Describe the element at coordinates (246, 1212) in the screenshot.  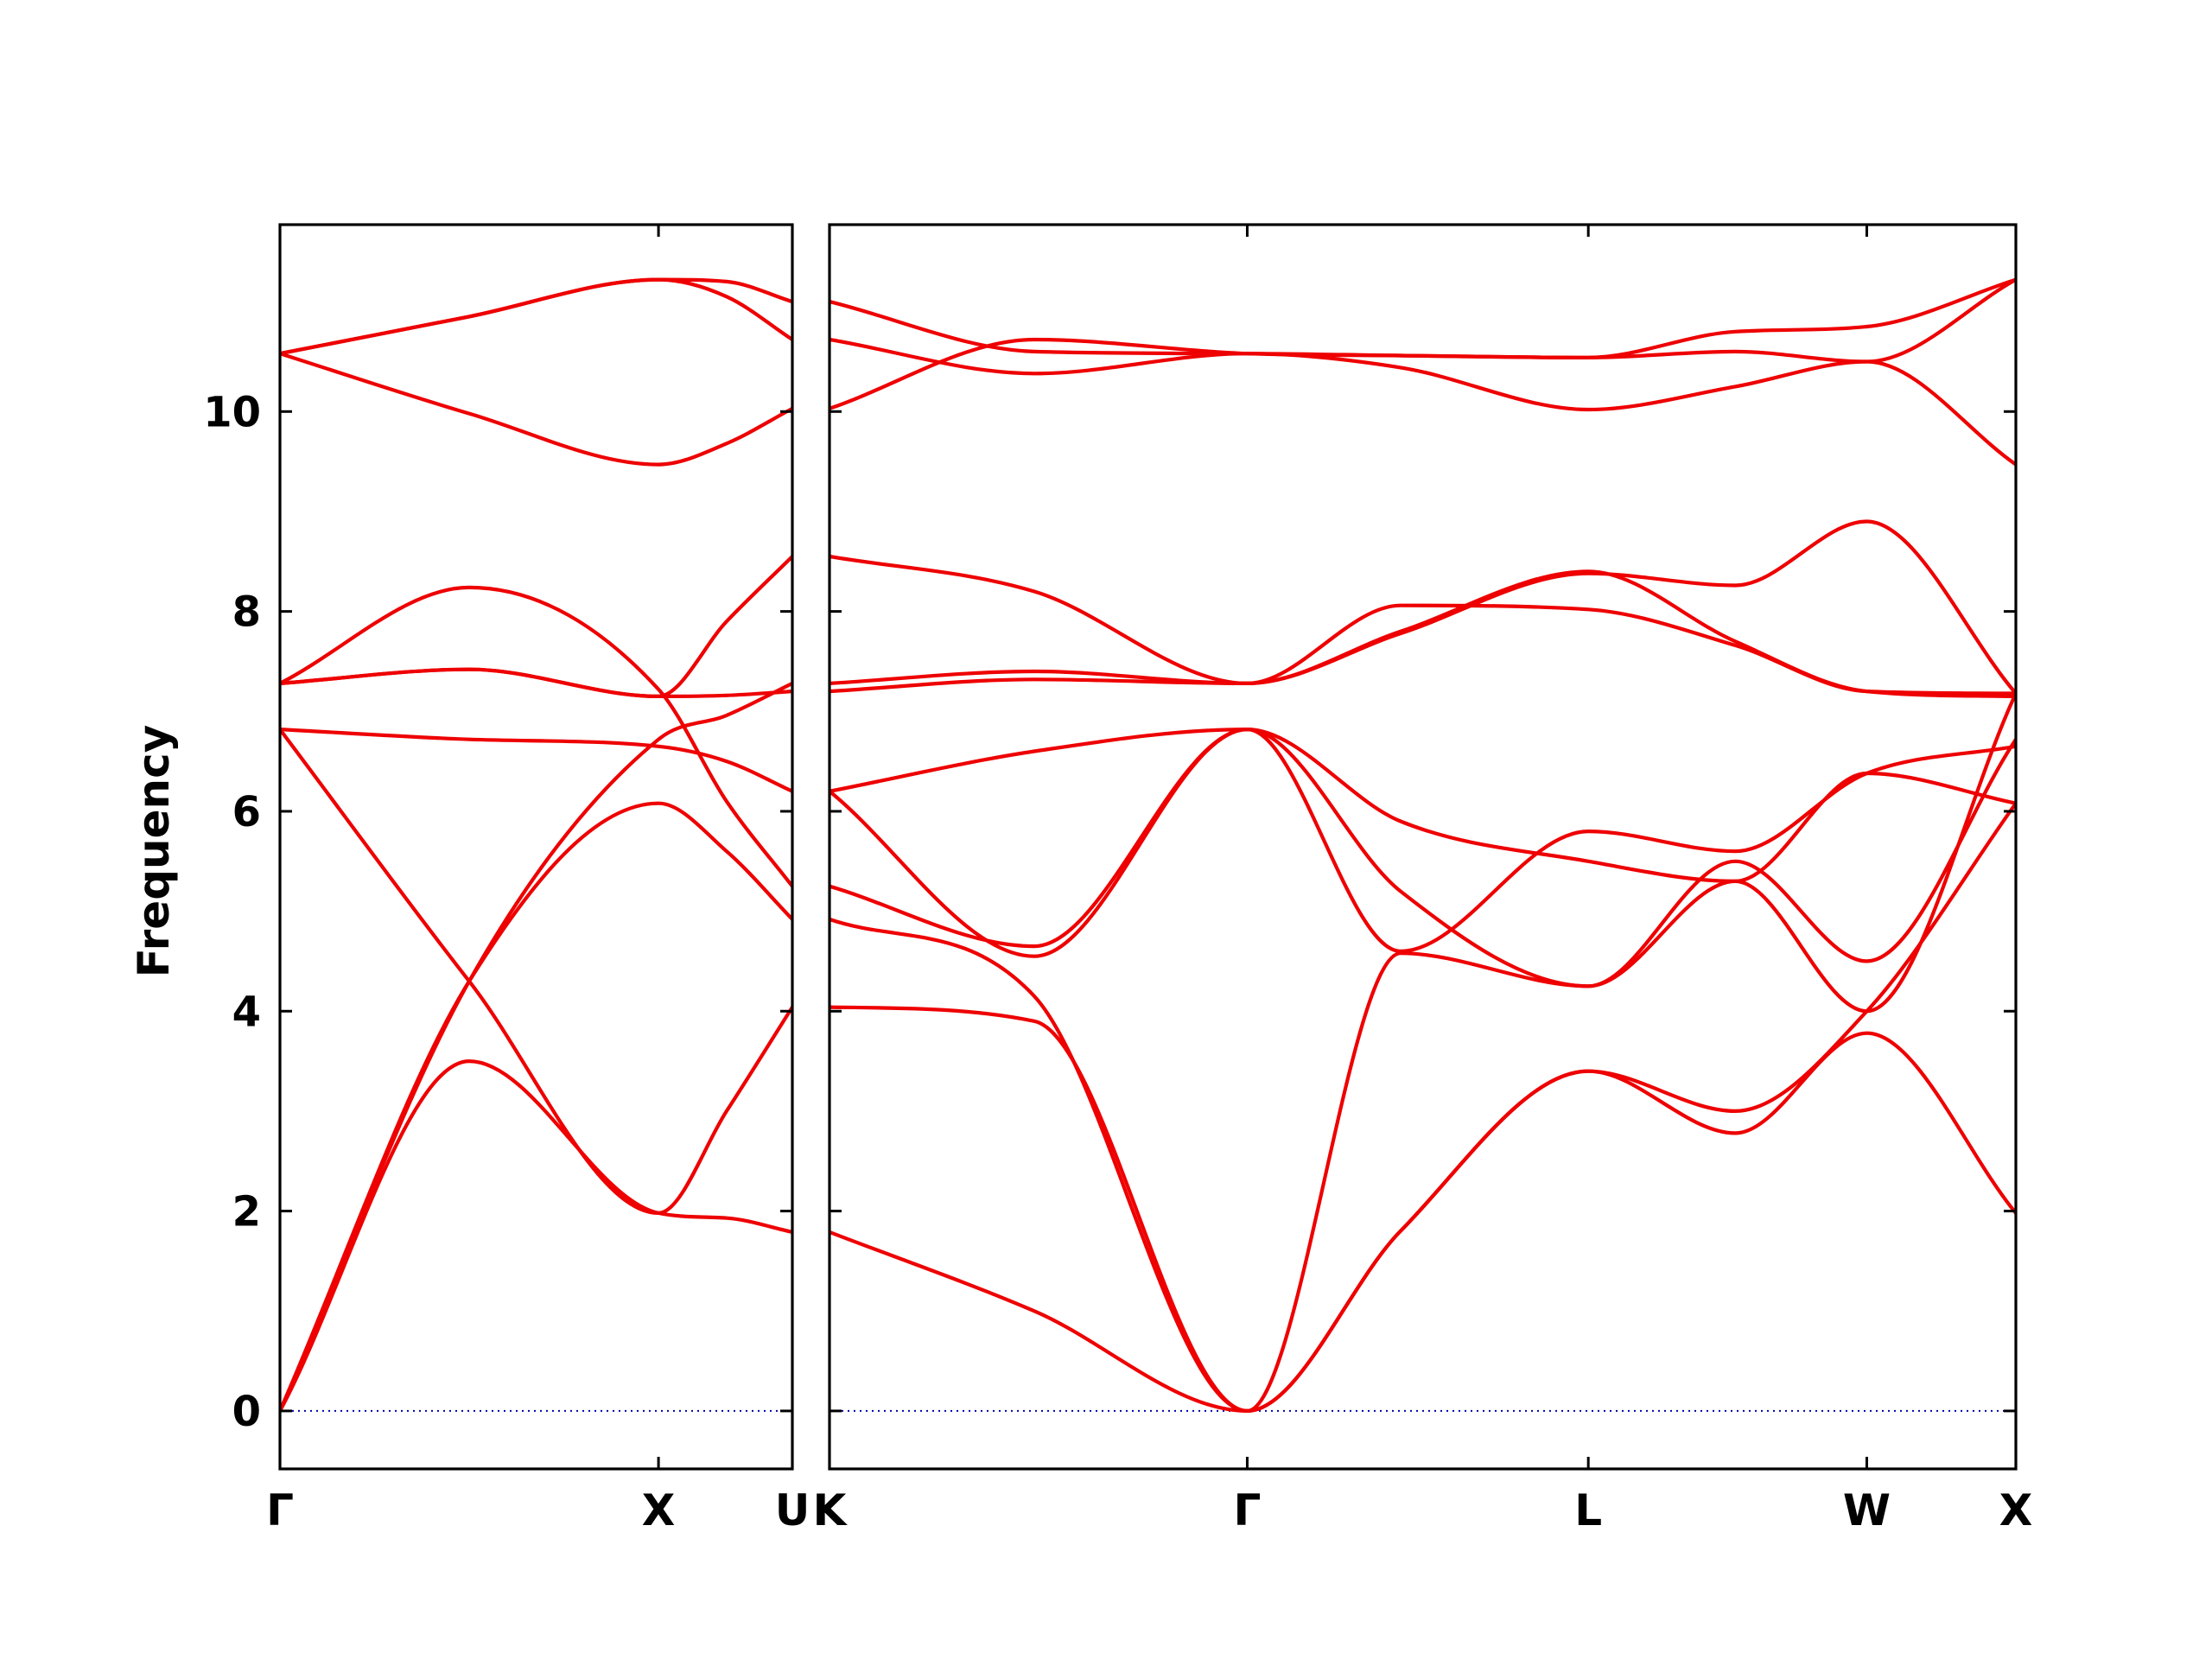
I see `y-tick-label: 2` at that location.